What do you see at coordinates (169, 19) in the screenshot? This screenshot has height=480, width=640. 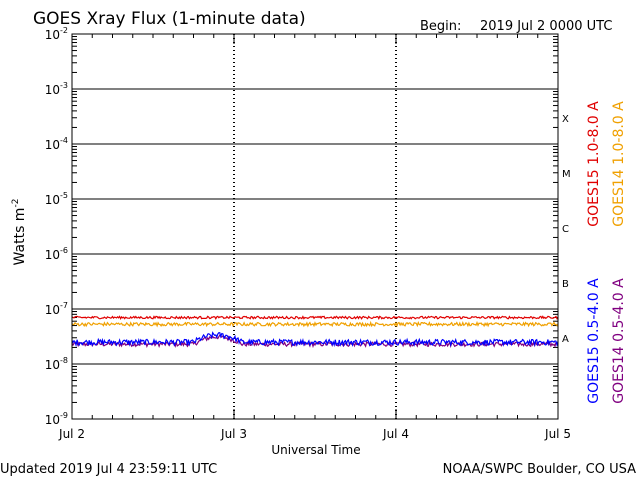 I see `chart-title: GOES Xray Flux (1-minute data)` at bounding box center [169, 19].